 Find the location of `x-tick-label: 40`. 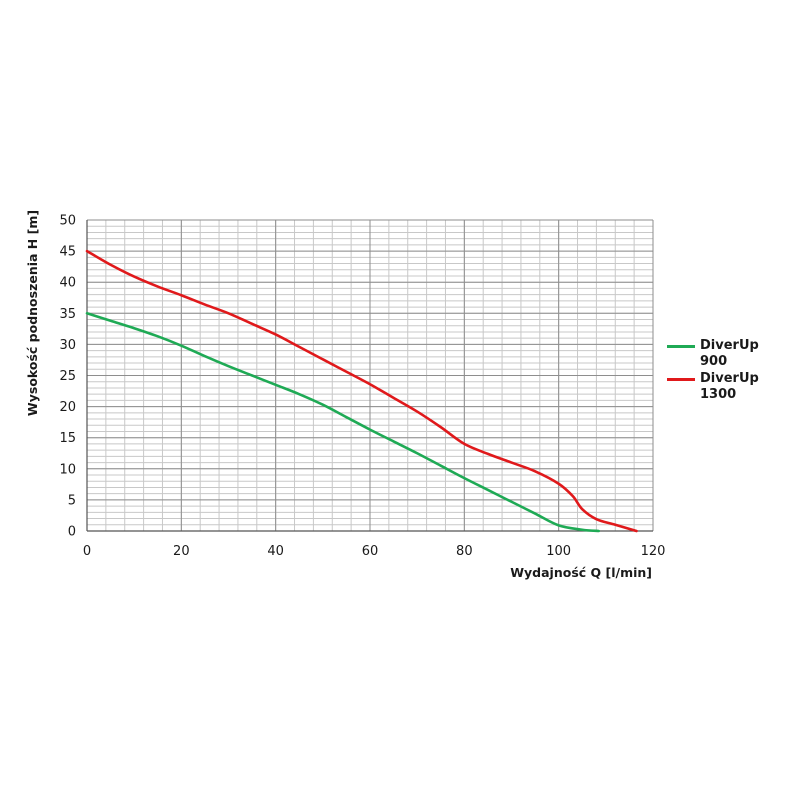

x-tick-label: 40 is located at coordinates (275, 551).